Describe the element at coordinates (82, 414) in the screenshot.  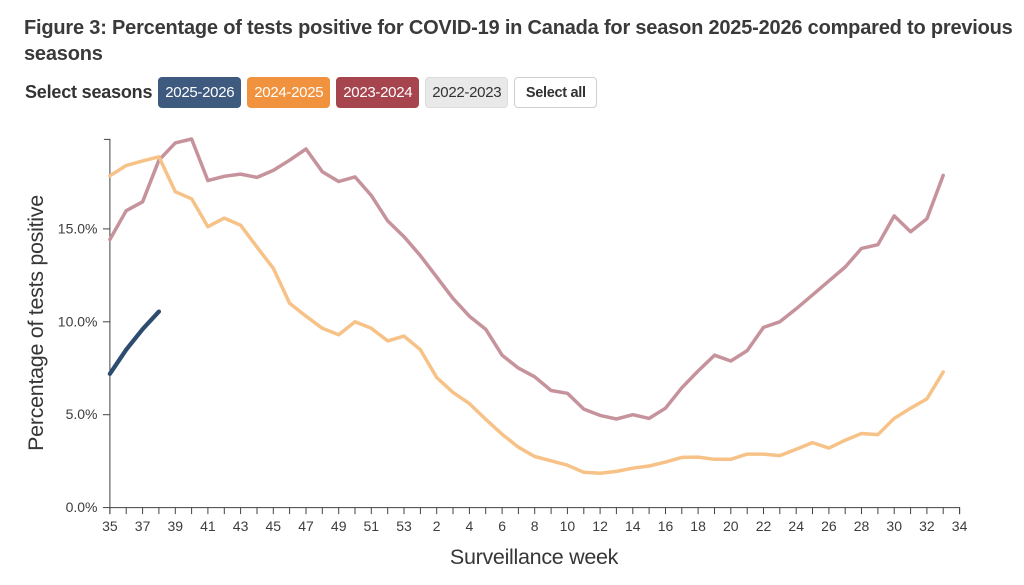
I see `svg-text: 5.0%` at that location.